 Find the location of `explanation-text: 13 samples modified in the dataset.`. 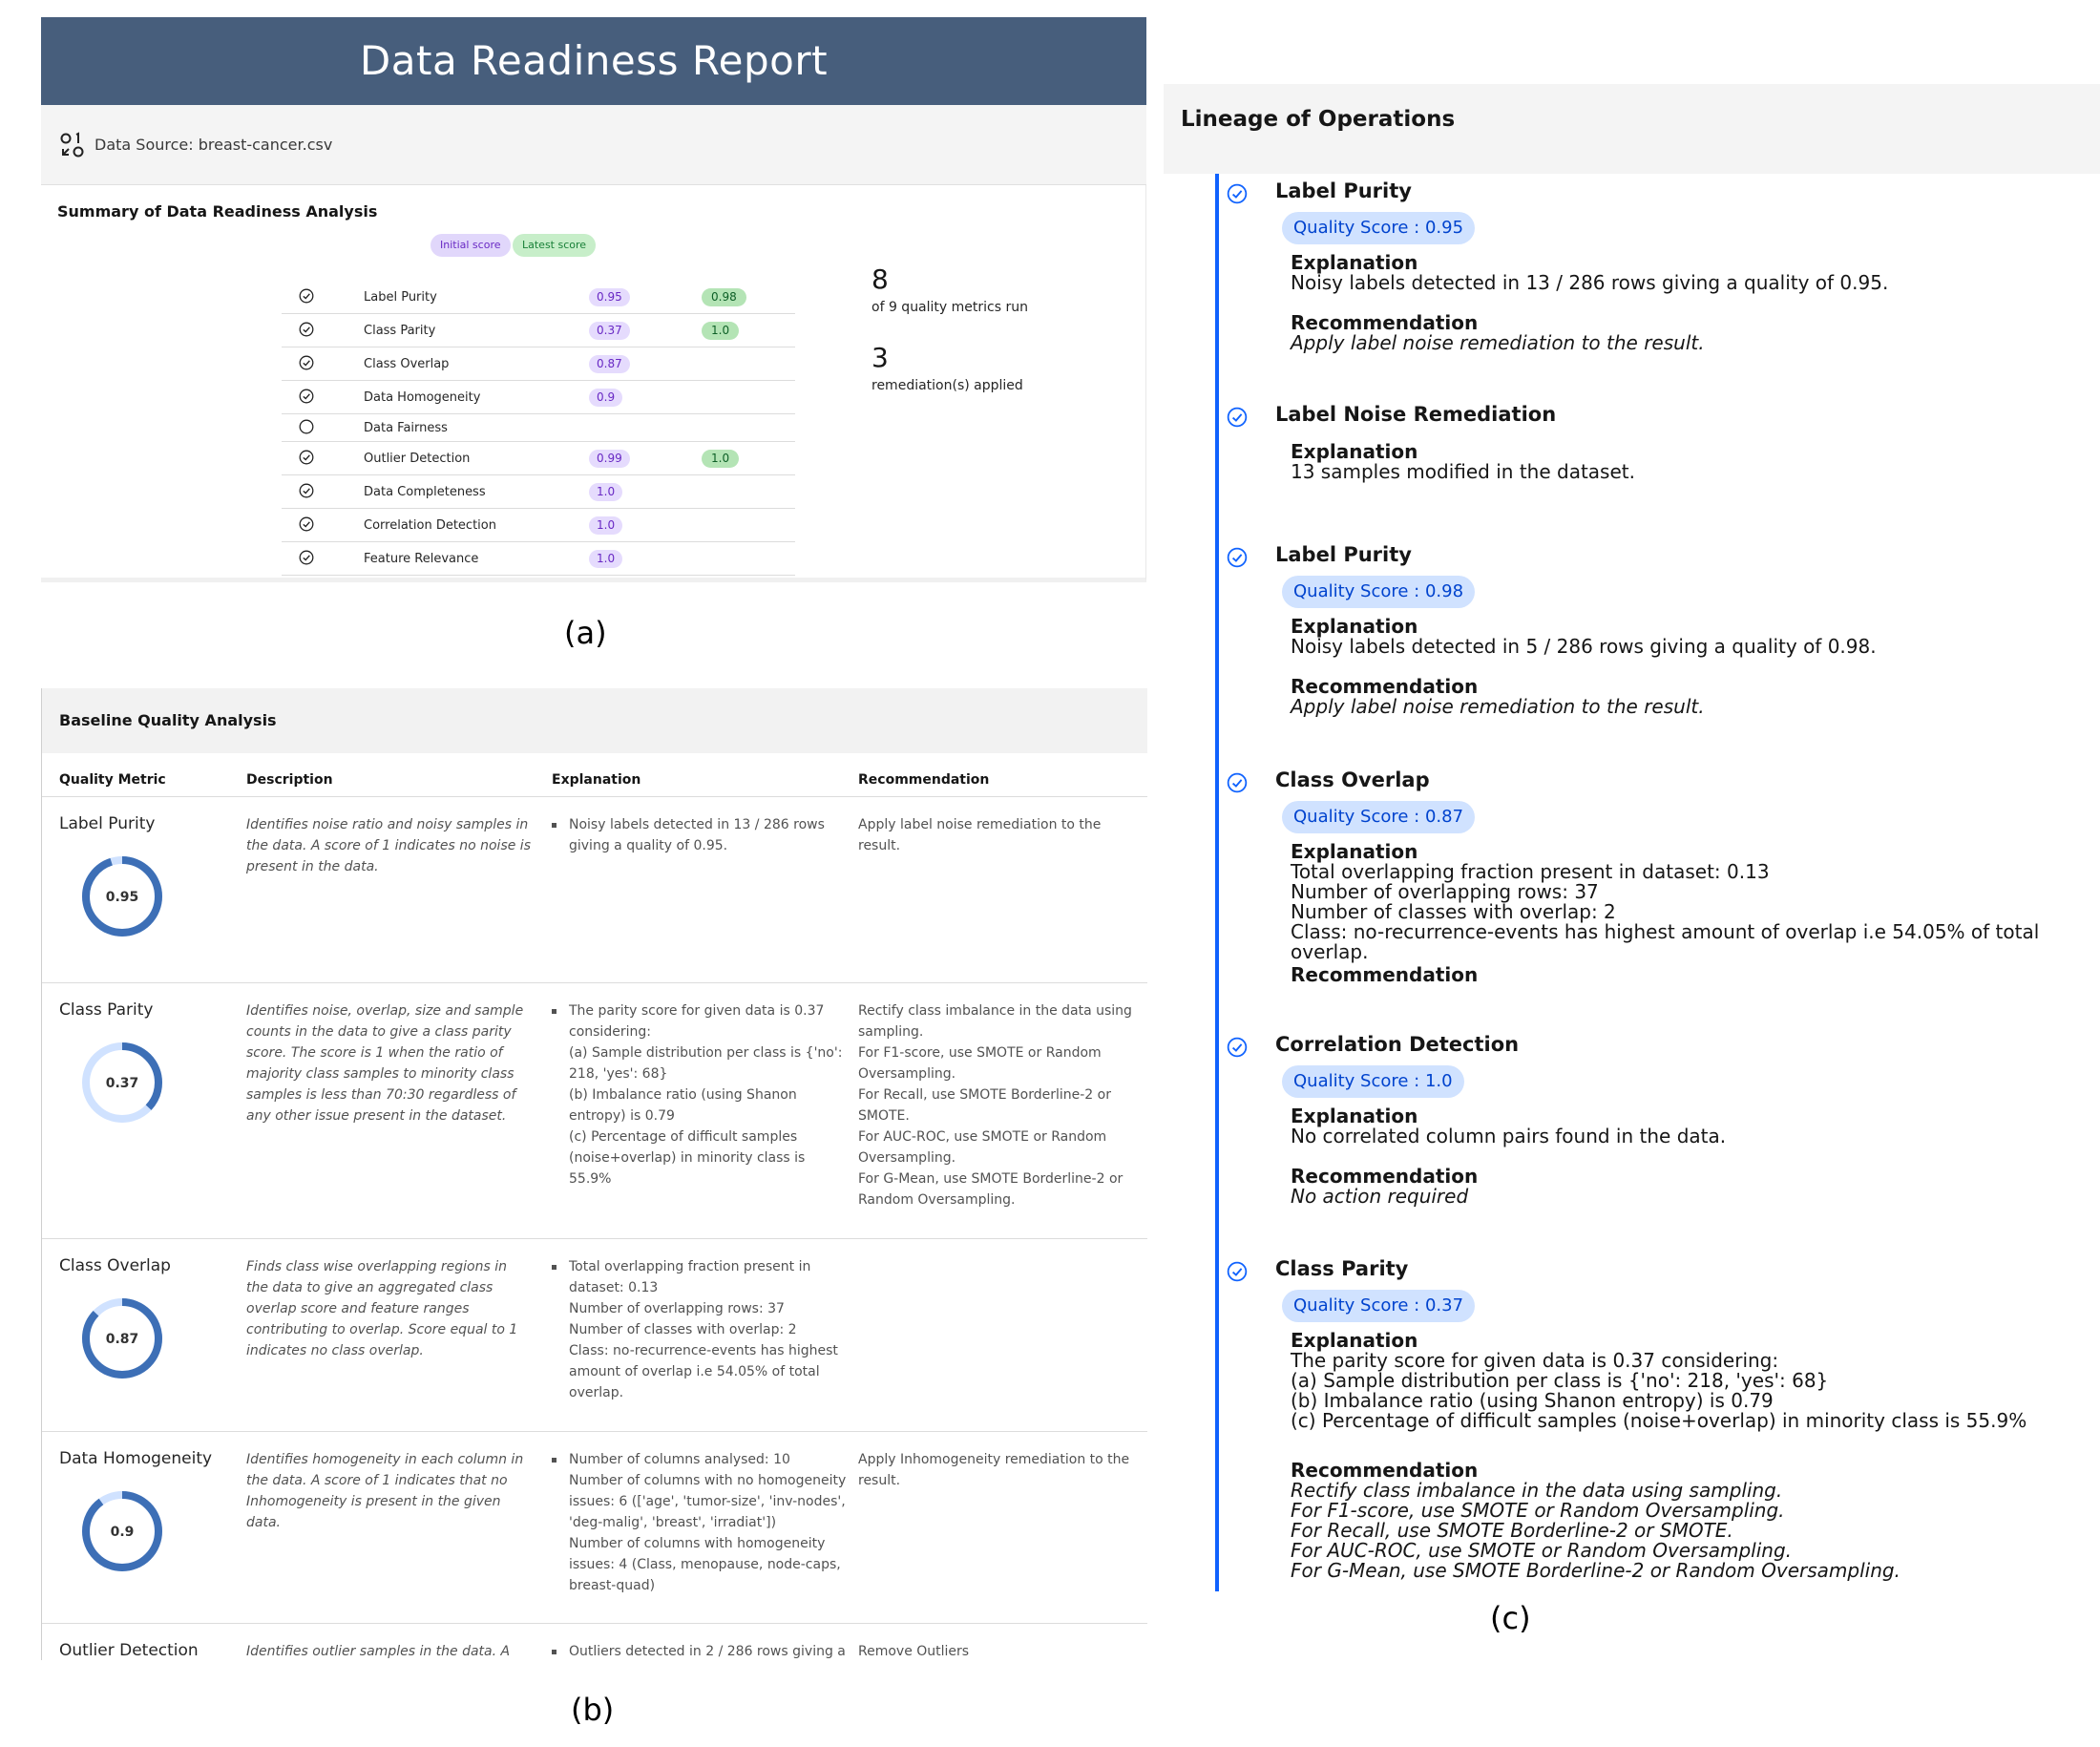

explanation-text: 13 samples modified in the dataset. is located at coordinates (1463, 471).